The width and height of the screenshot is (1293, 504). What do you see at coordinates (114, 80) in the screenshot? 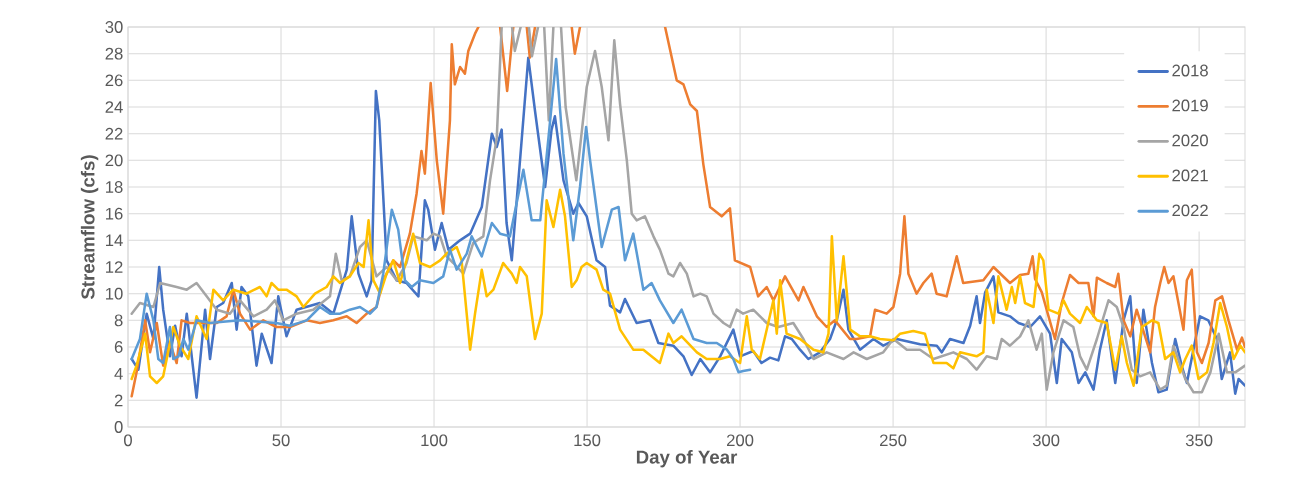
I see `y-tick-label: 26` at bounding box center [114, 80].